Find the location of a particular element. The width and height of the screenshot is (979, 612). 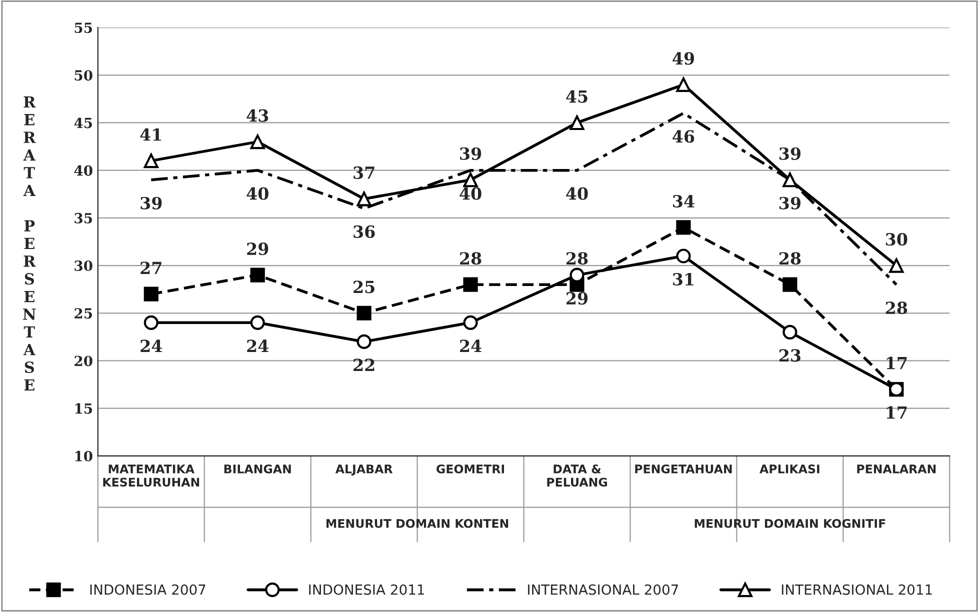

legend-label: INTERNASIONAL 2007 is located at coordinates (603, 589).